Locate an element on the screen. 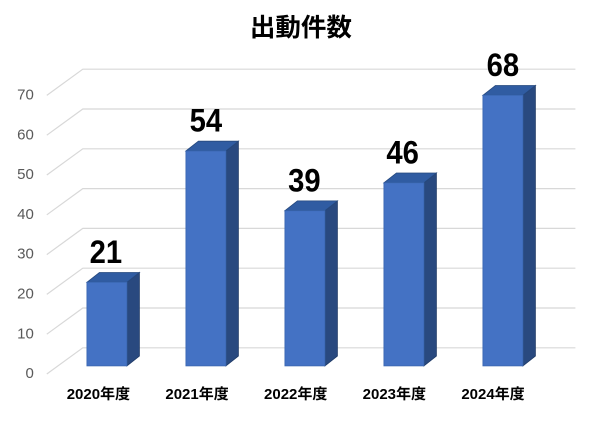 The width and height of the screenshot is (600, 422). svg-text: 30 is located at coordinates (25, 254).